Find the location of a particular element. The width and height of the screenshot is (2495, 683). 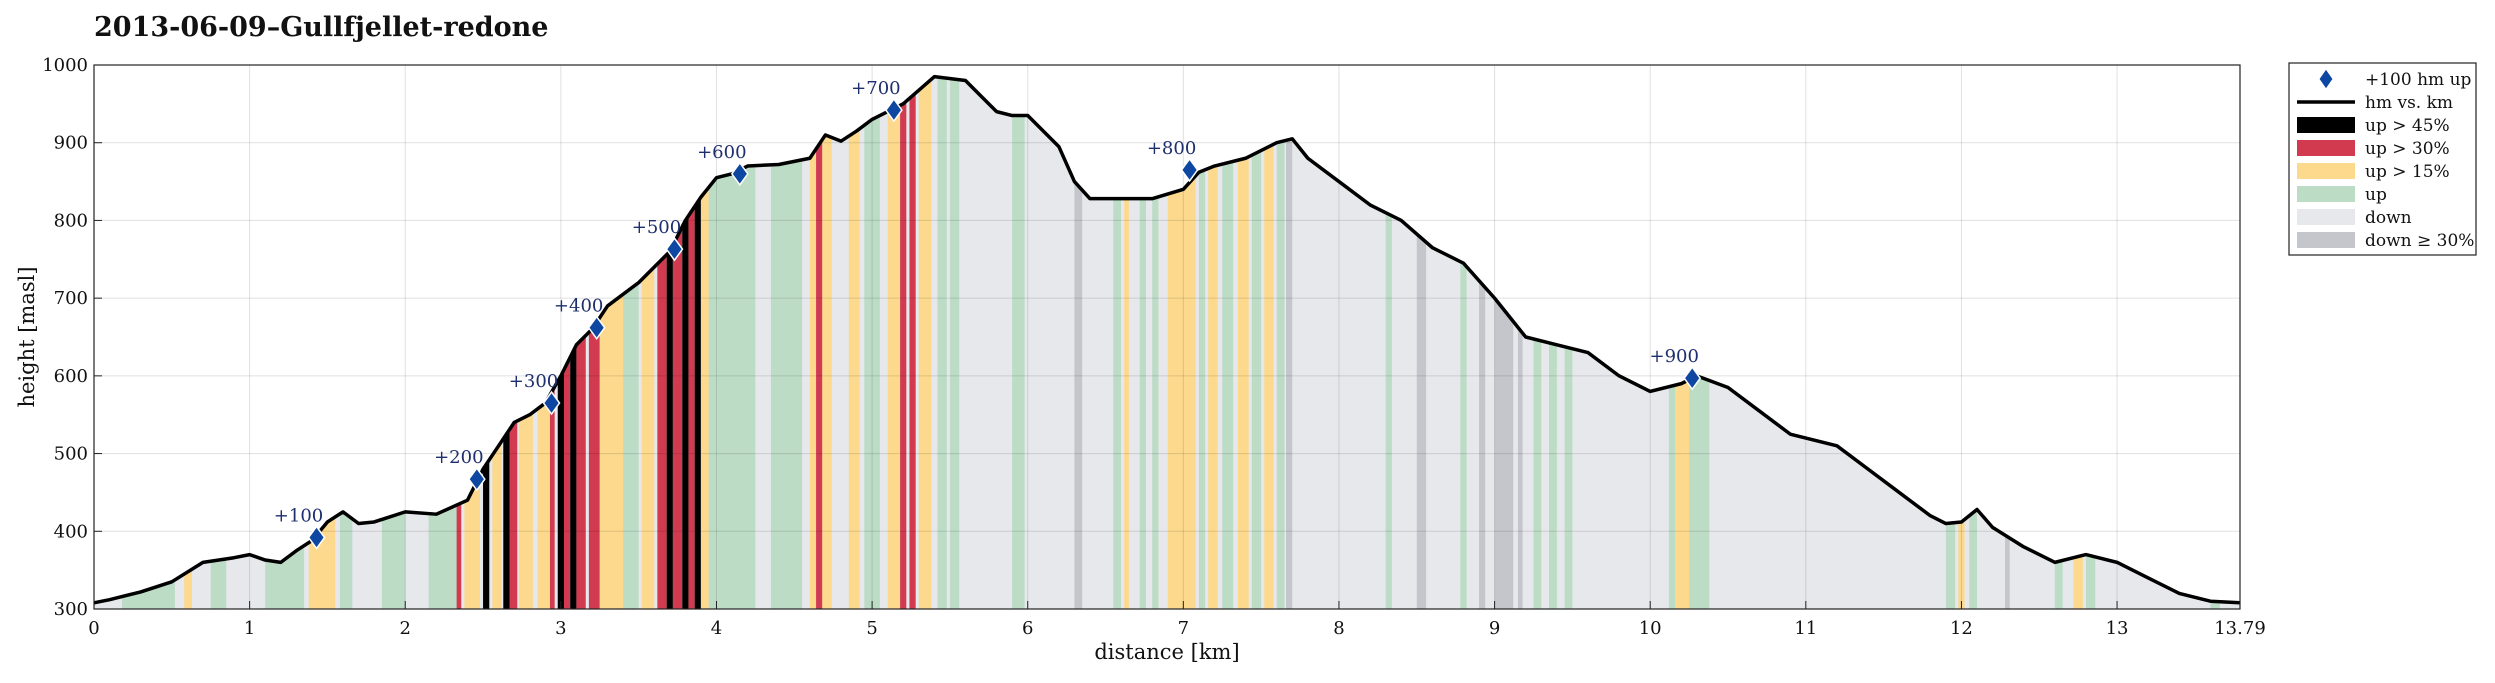

legend-label: up > 45% is located at coordinates (2407, 126).